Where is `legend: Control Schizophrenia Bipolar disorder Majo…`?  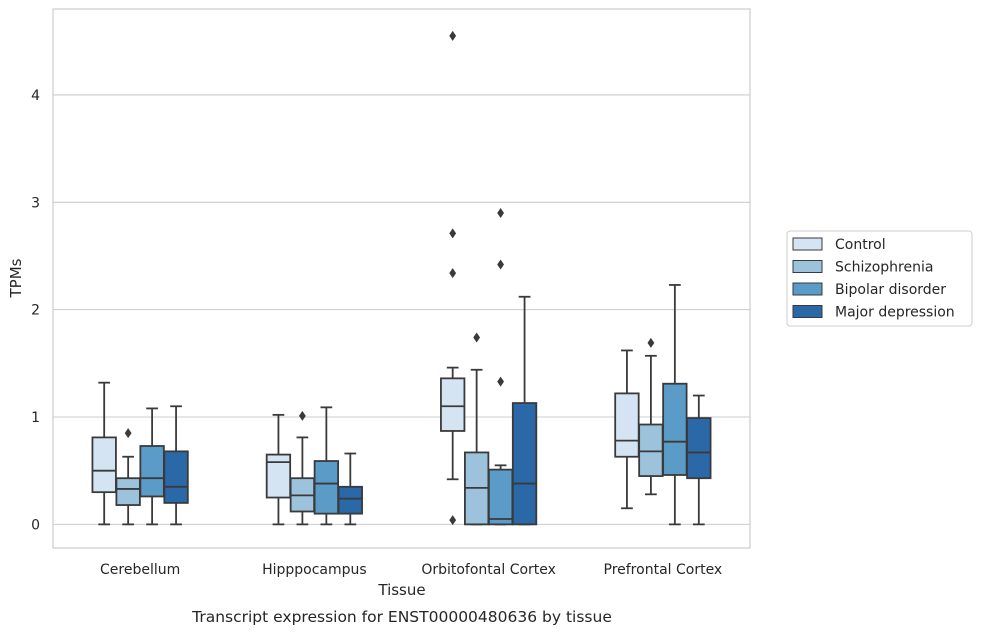 legend: Control Schizophrenia Bipolar disorder Majo… is located at coordinates (879, 278).